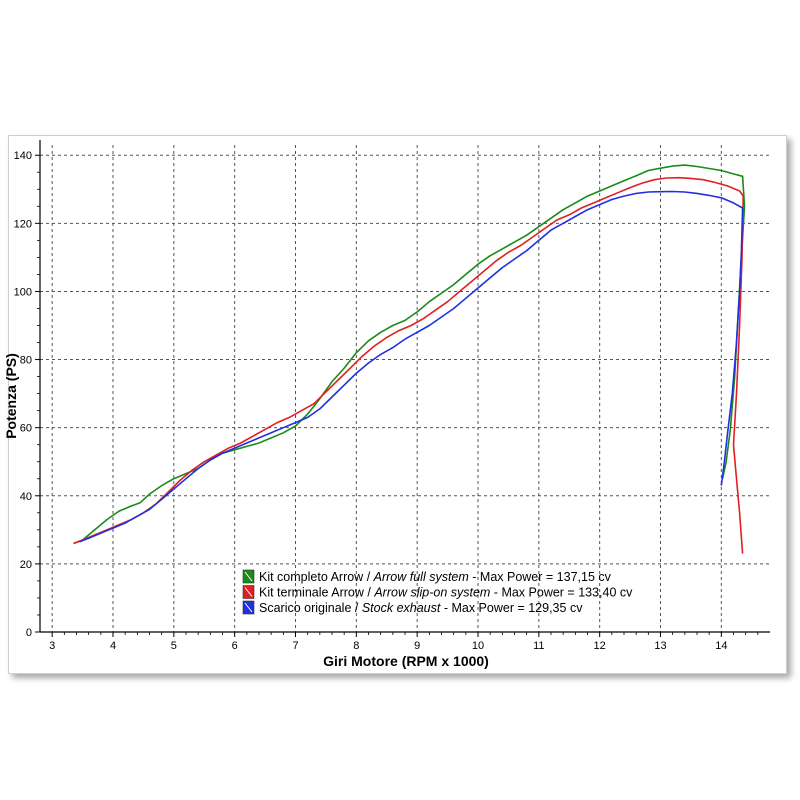 This screenshot has height=800, width=800. What do you see at coordinates (52, 646) in the screenshot?
I see `x-tick-label: 3` at bounding box center [52, 646].